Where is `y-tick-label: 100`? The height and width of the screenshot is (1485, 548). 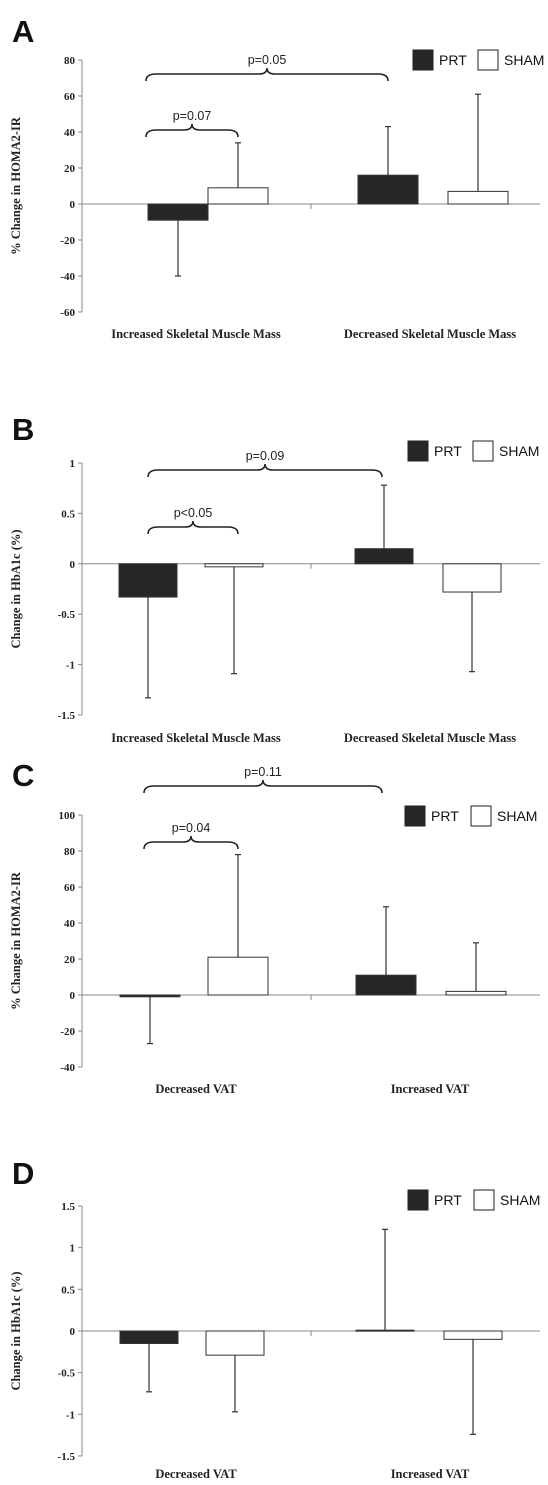 y-tick-label: 100 is located at coordinates (67, 816).